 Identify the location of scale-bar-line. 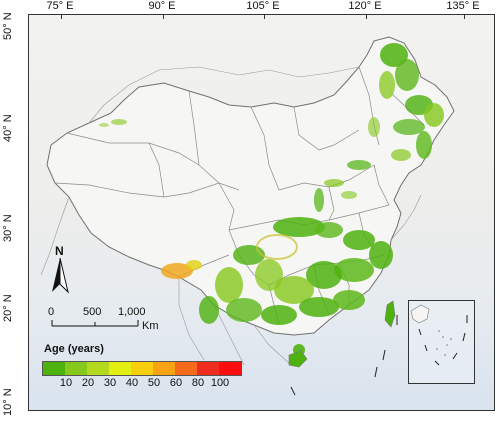
(95, 323).